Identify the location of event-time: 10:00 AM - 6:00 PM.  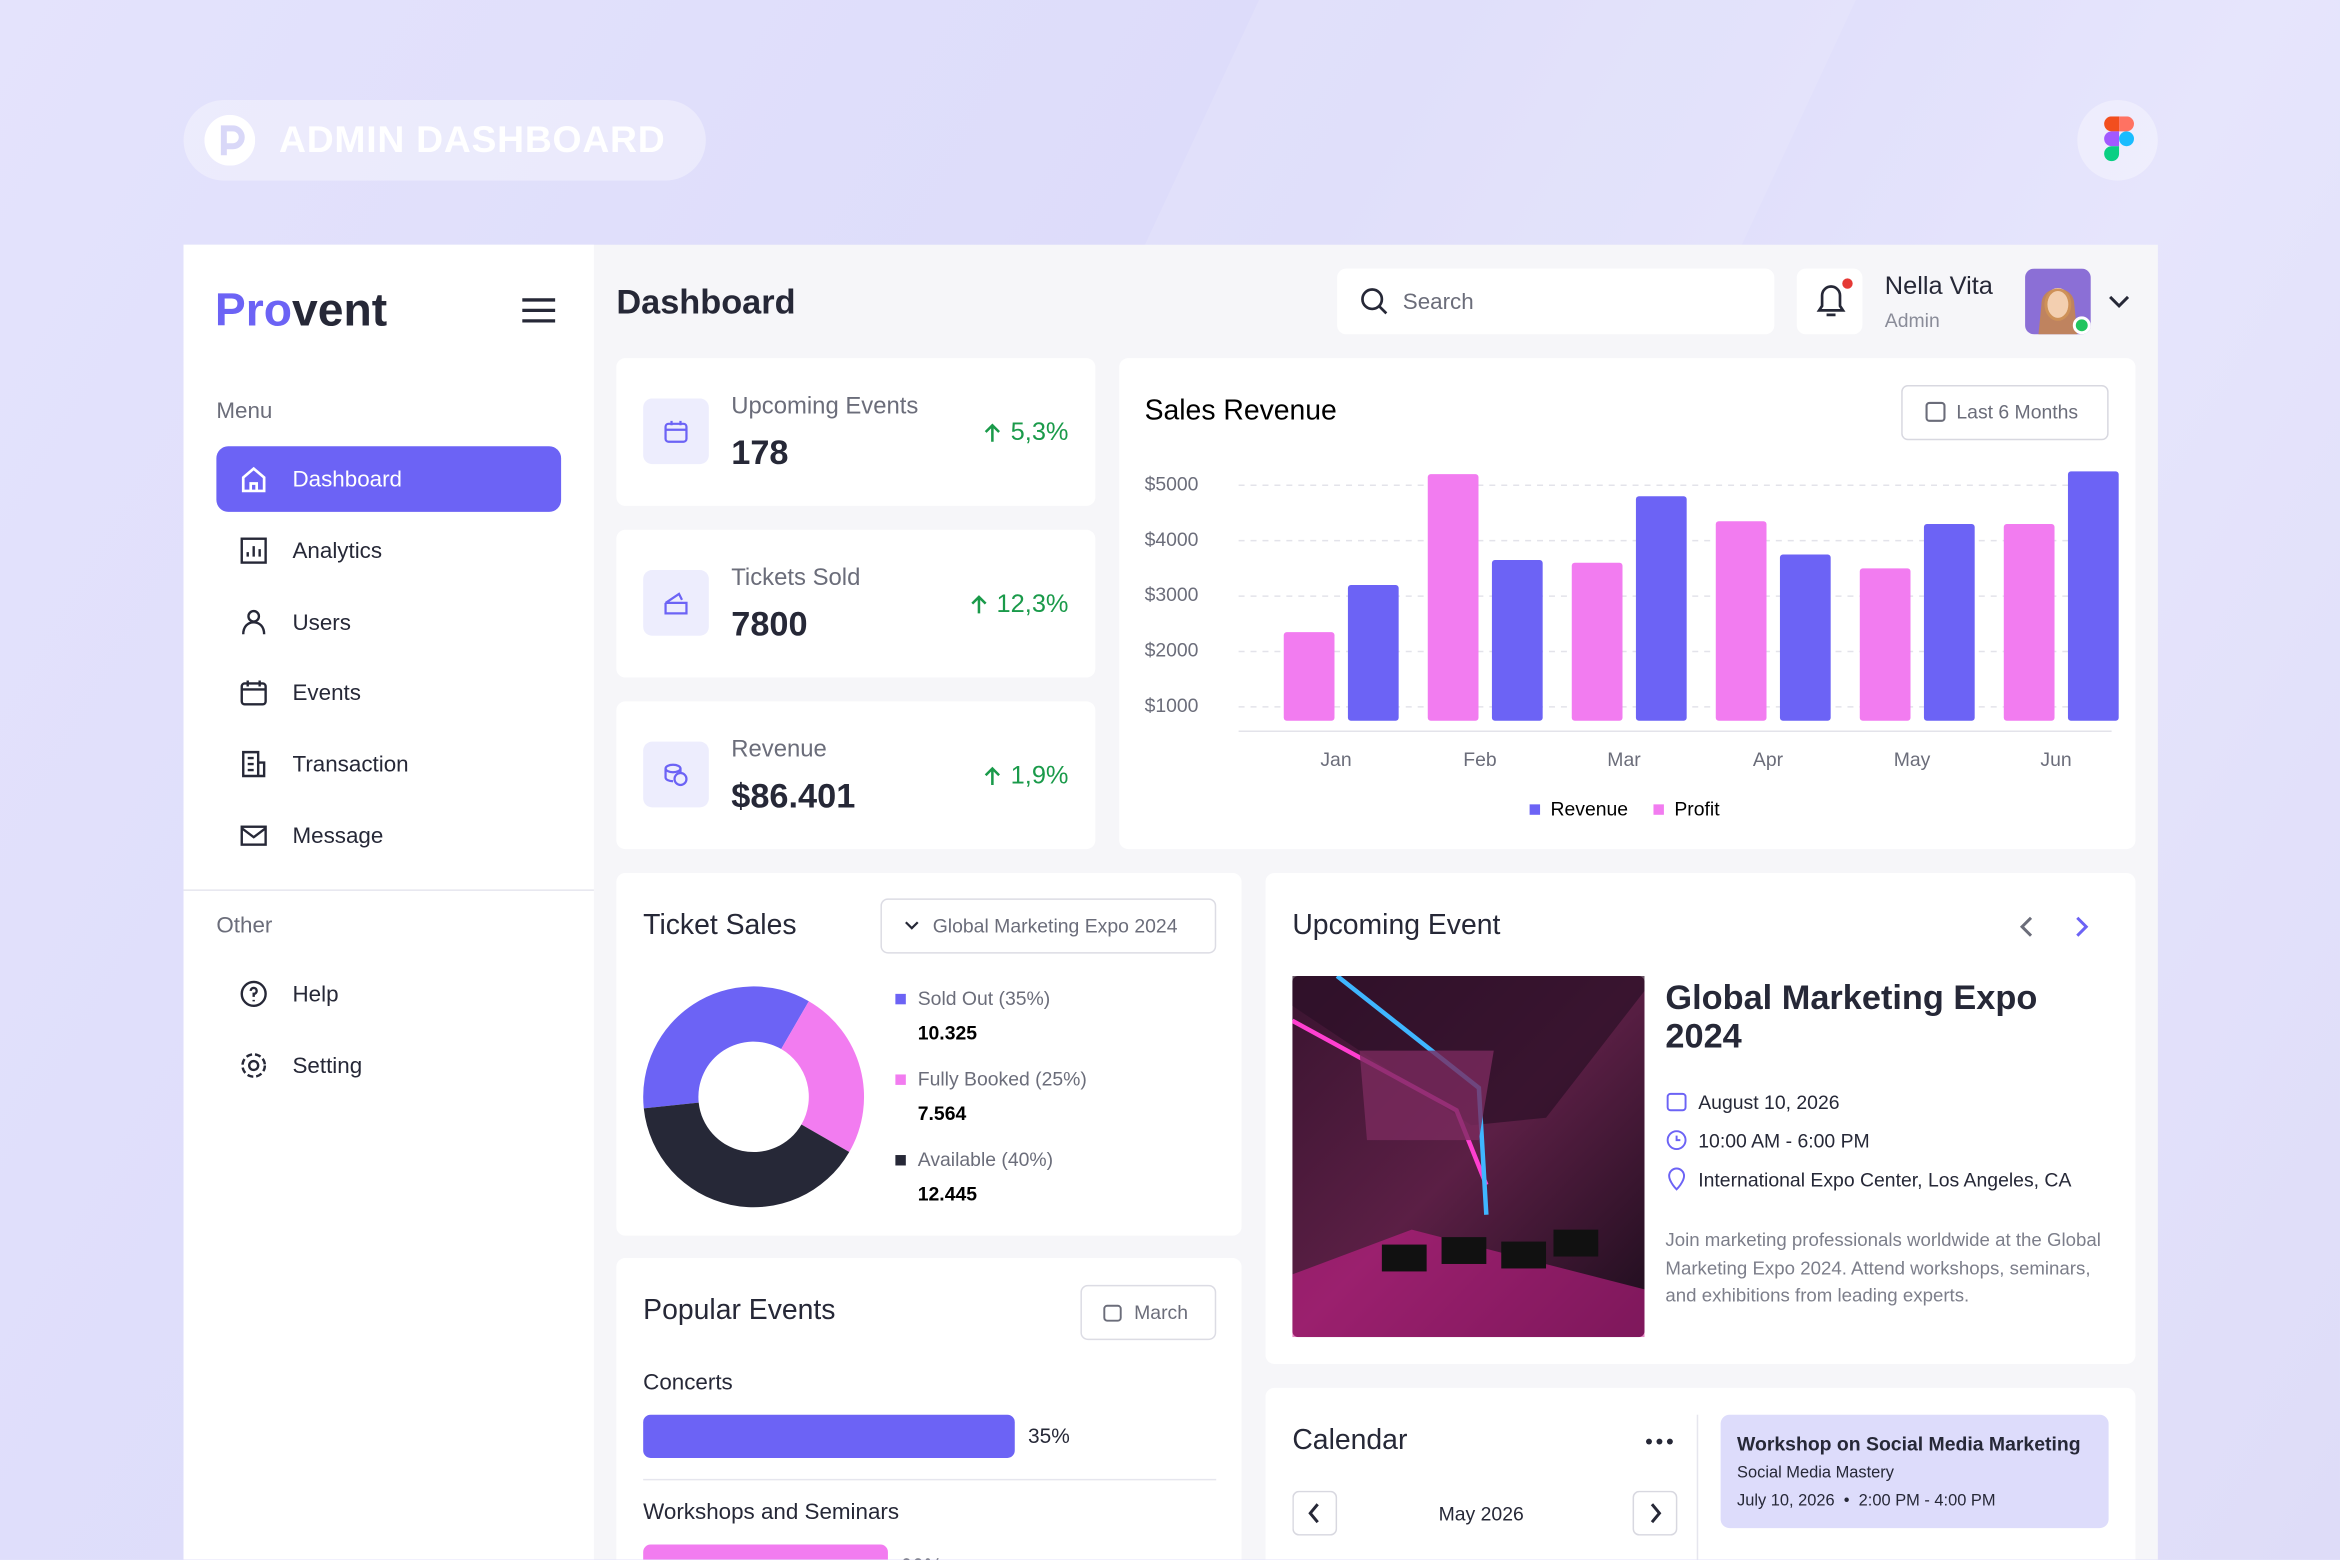
(1784, 1141).